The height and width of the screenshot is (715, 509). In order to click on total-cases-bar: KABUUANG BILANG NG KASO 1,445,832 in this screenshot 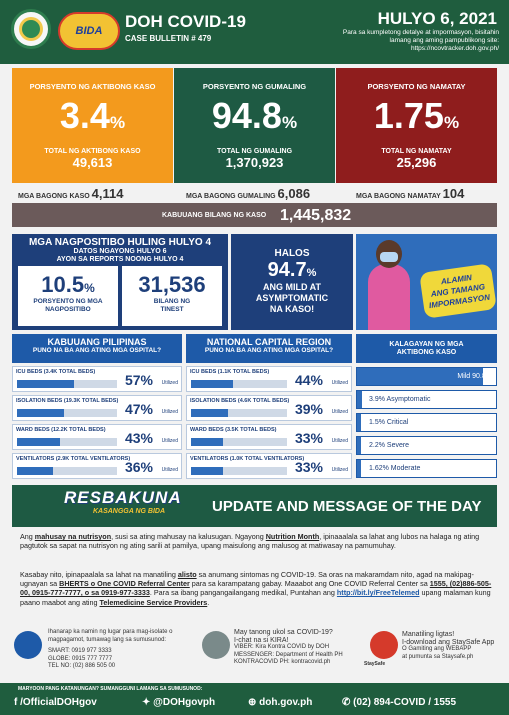, I will do `click(254, 215)`.